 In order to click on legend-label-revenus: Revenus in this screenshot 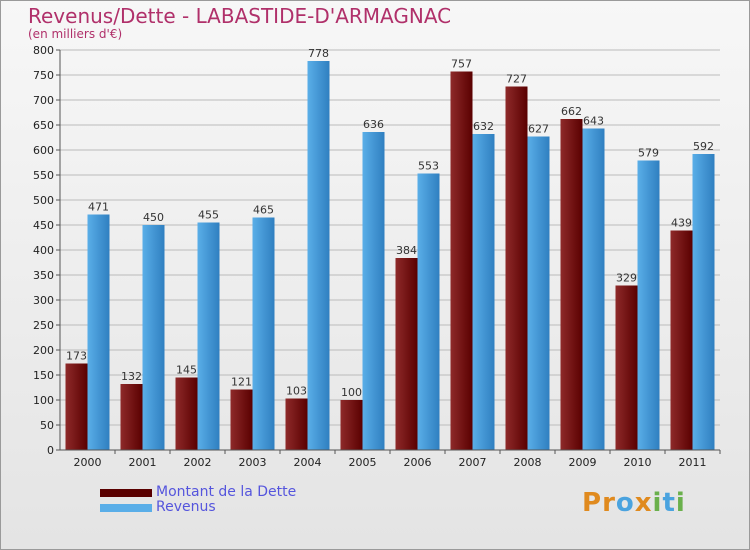, I will do `click(186, 507)`.